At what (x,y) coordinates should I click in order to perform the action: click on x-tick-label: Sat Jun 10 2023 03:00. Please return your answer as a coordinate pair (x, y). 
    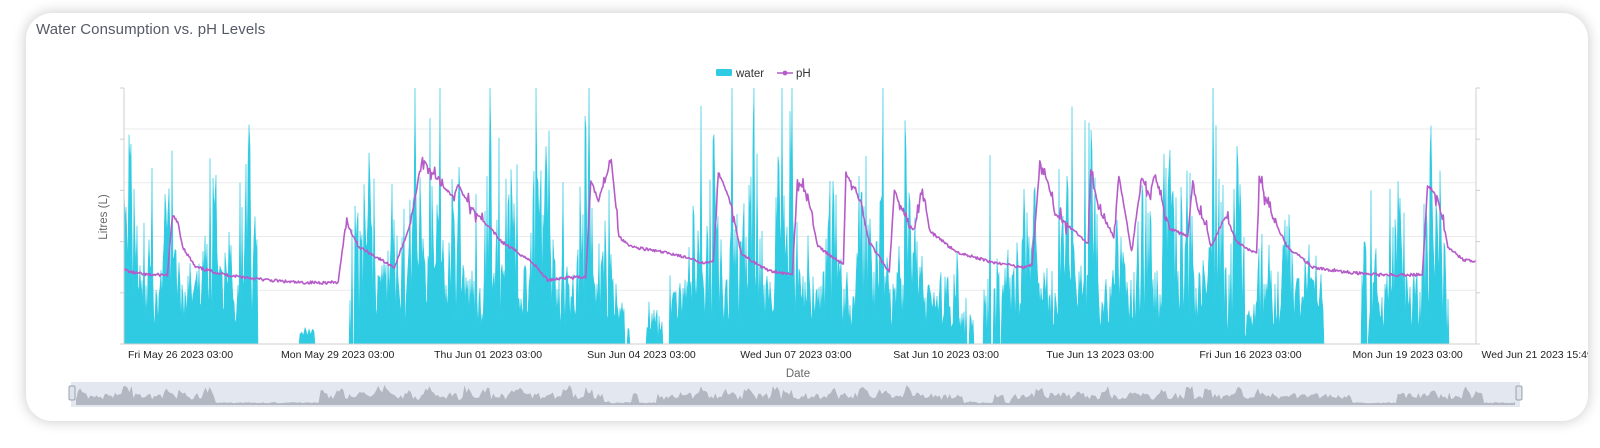
    Looking at the image, I should click on (946, 355).